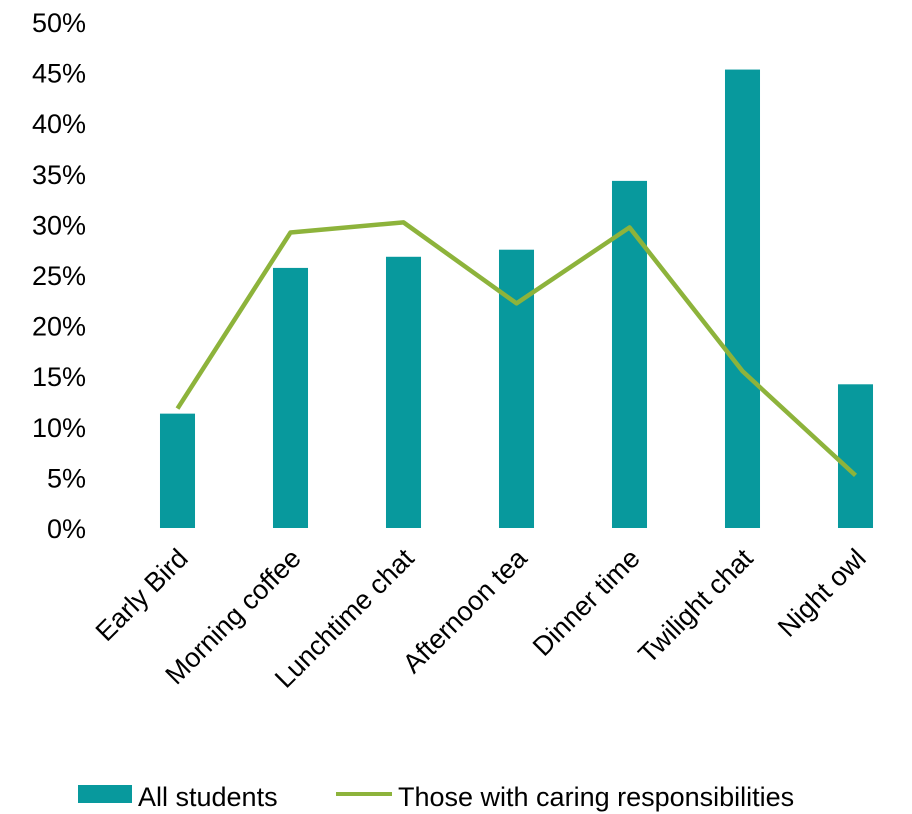  I want to click on y-tick-label: 5%, so click(66, 478).